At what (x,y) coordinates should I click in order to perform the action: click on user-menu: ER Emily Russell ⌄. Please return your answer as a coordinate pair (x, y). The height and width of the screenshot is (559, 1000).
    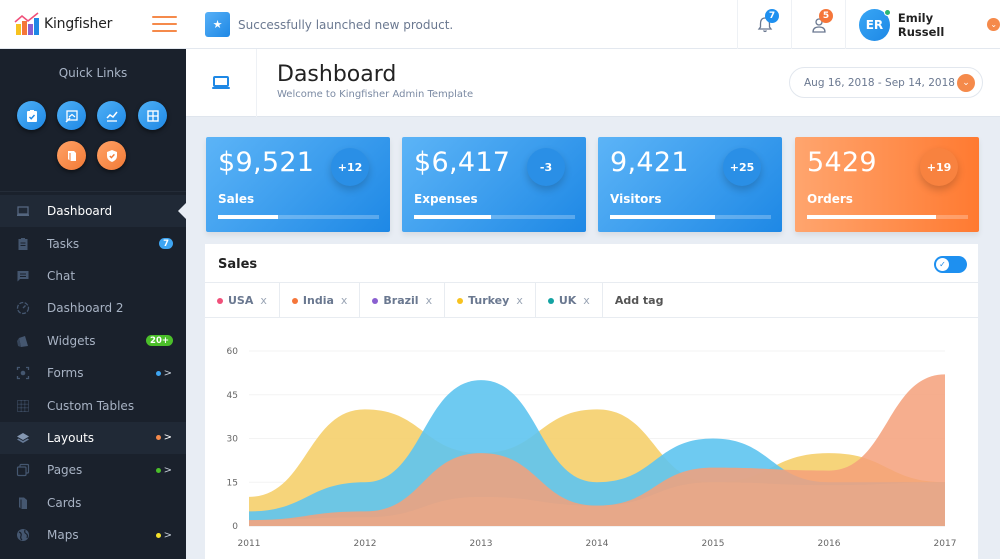
    Looking at the image, I should click on (922, 24).